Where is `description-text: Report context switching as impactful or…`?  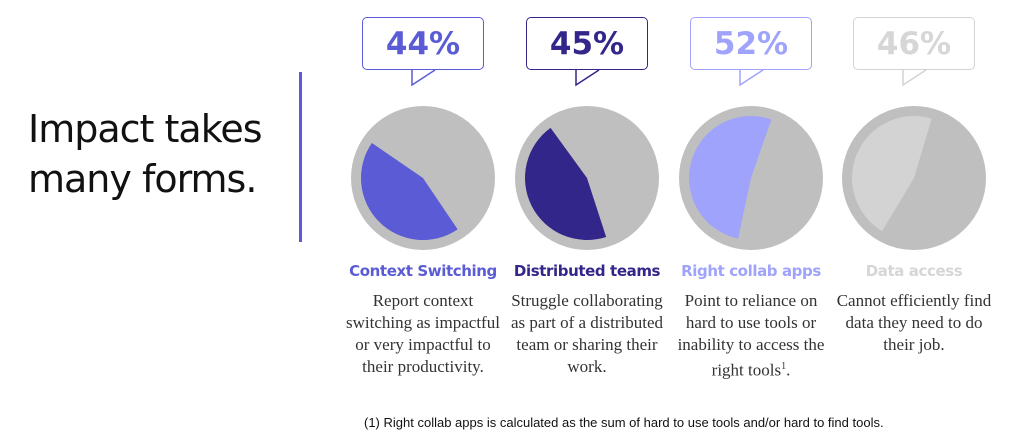 description-text: Report context switching as impactful or… is located at coordinates (423, 333).